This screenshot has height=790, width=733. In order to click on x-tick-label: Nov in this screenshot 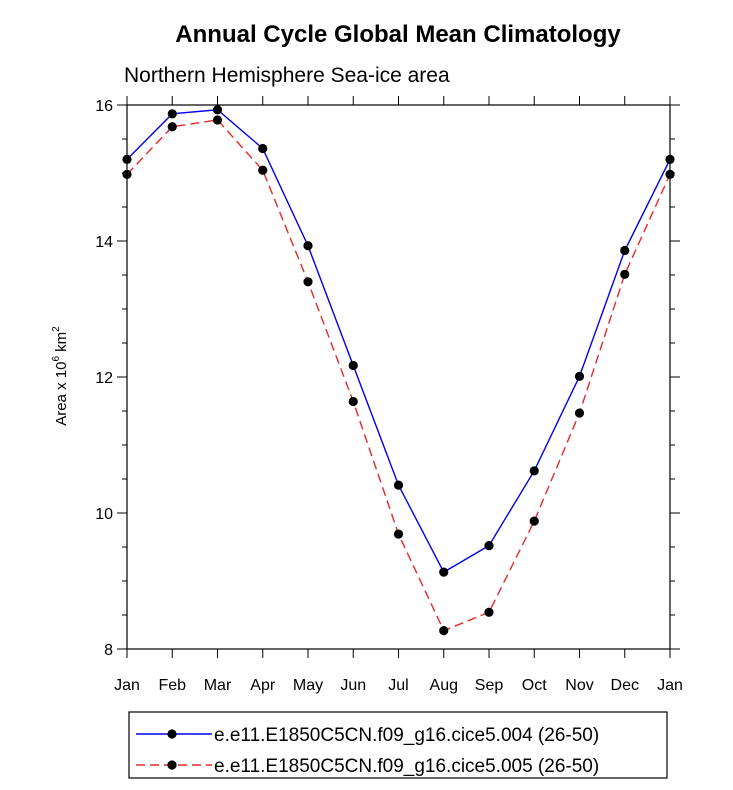, I will do `click(579, 685)`.